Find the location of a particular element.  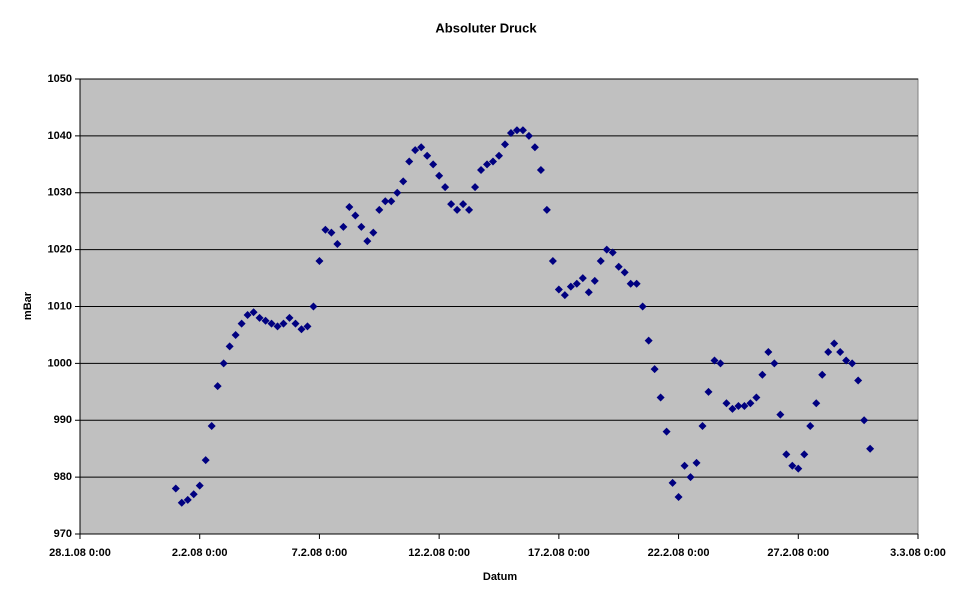

y-axis-label: mBar is located at coordinates (28, 305).